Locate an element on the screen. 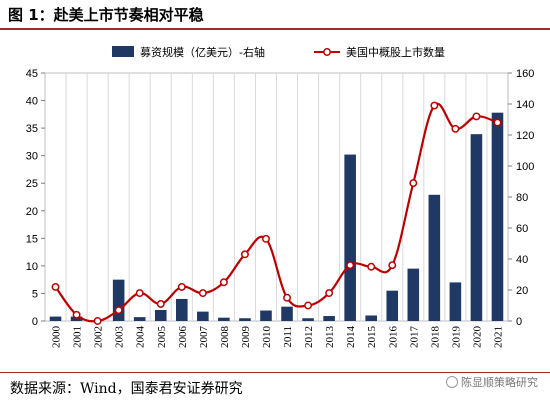  x-tick-label: 2011 is located at coordinates (288, 337).